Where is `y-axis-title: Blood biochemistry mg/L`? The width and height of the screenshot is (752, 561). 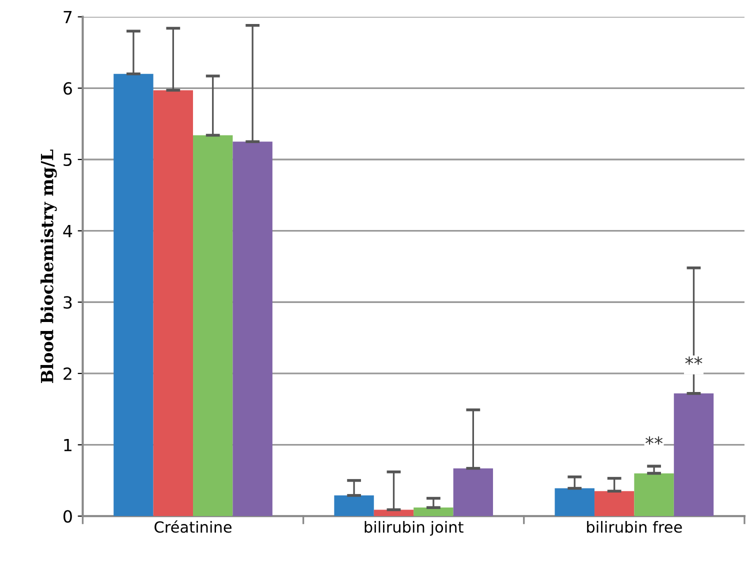 y-axis-title: Blood biochemistry mg/L is located at coordinates (48, 266).